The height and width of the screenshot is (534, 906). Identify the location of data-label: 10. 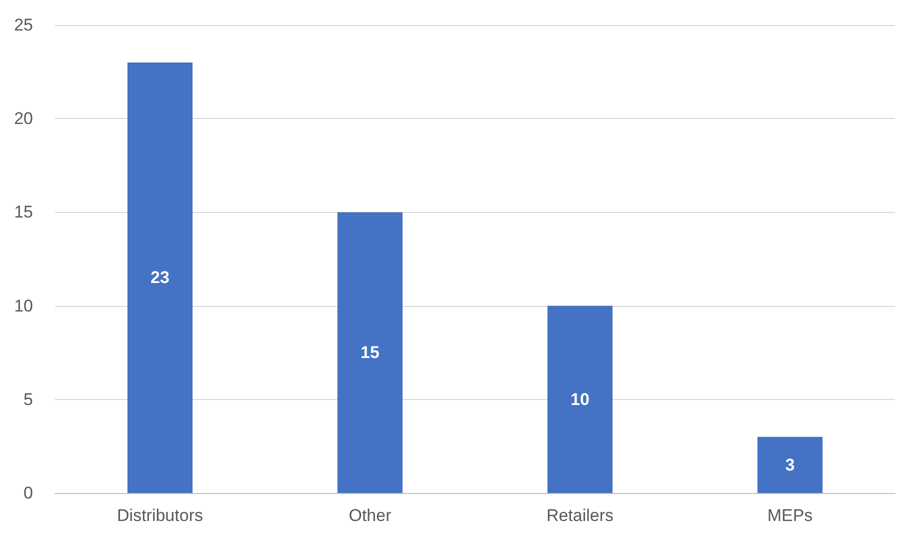
(580, 399).